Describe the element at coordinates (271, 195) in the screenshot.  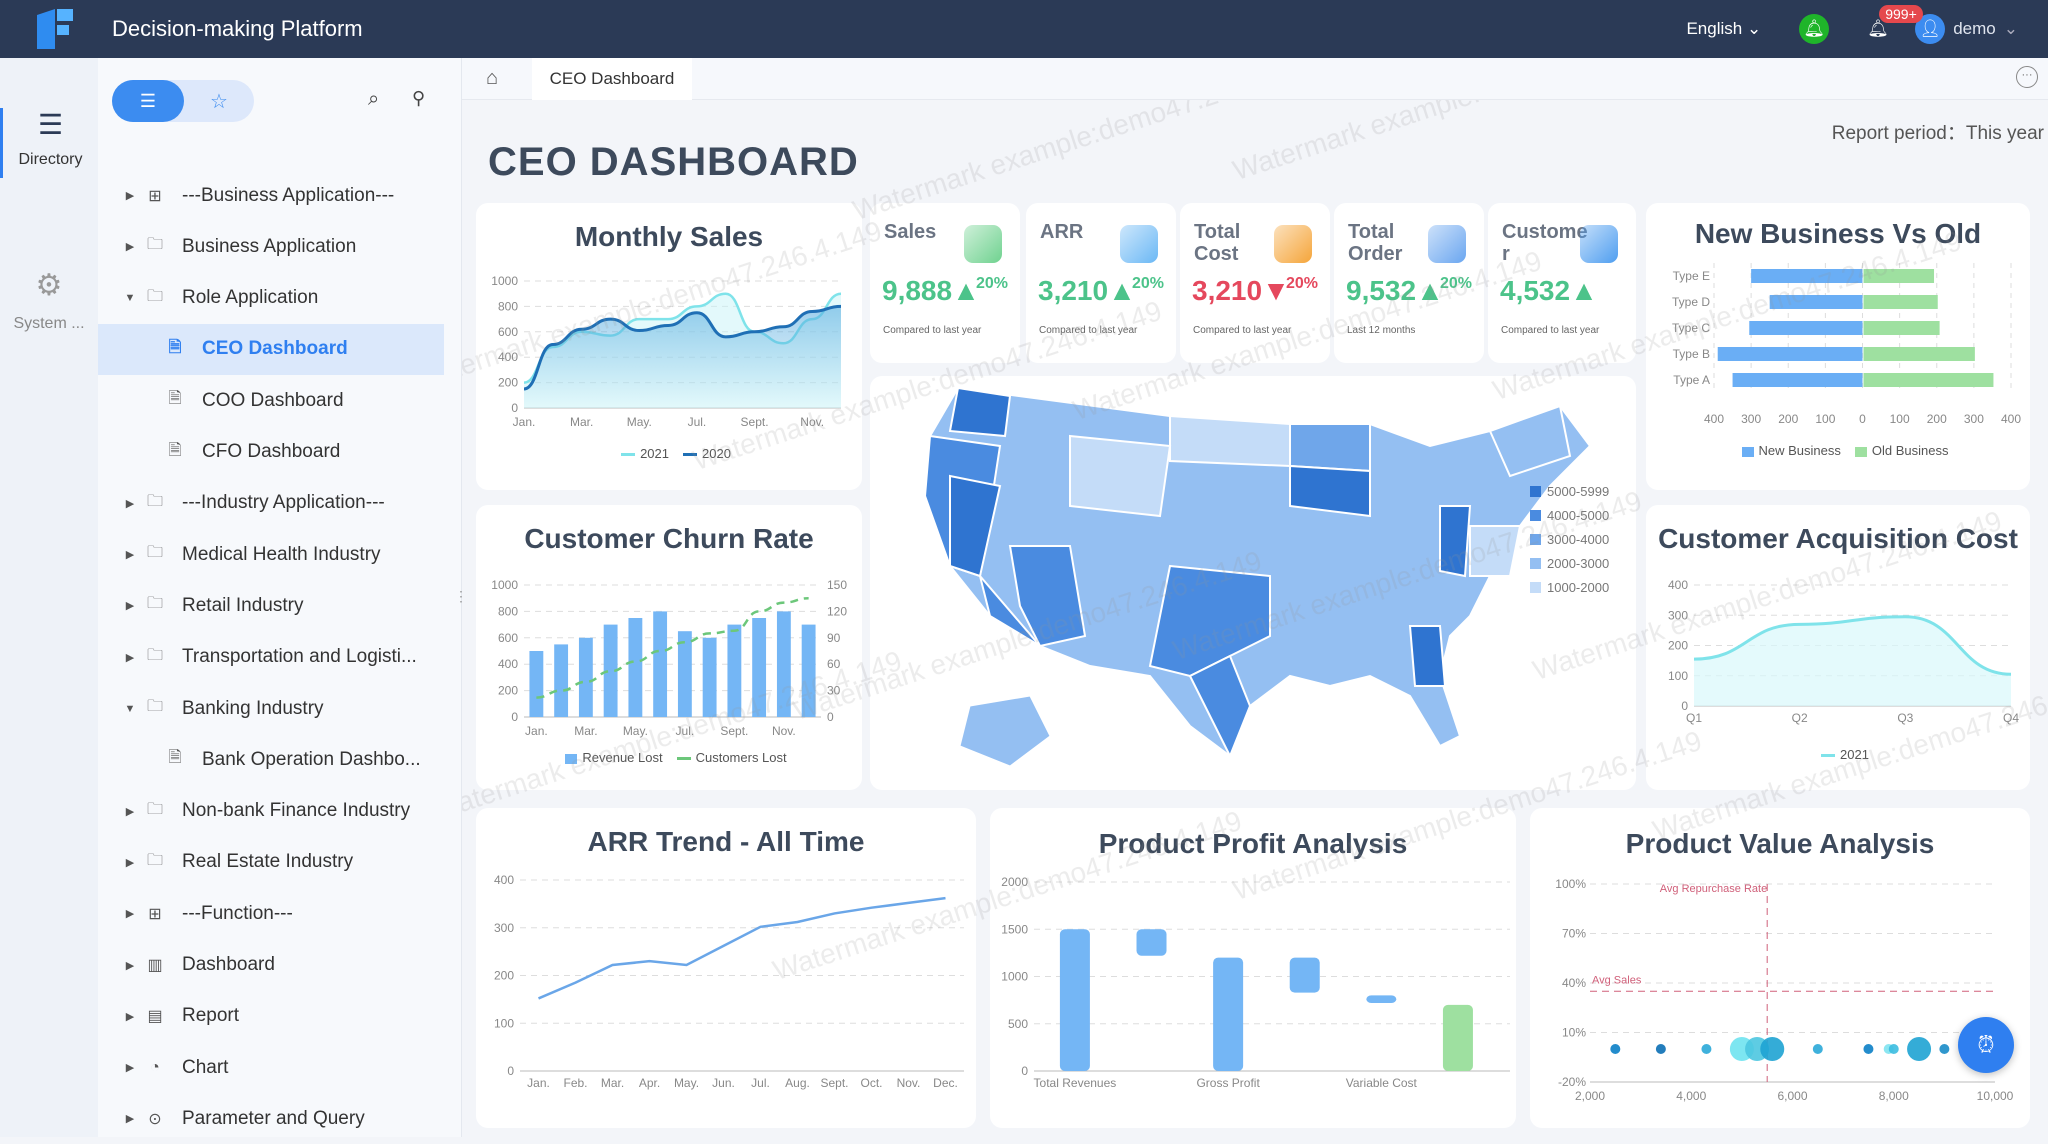
I see `sidebar-item: ▶ ⊞ ---Business Application---` at that location.